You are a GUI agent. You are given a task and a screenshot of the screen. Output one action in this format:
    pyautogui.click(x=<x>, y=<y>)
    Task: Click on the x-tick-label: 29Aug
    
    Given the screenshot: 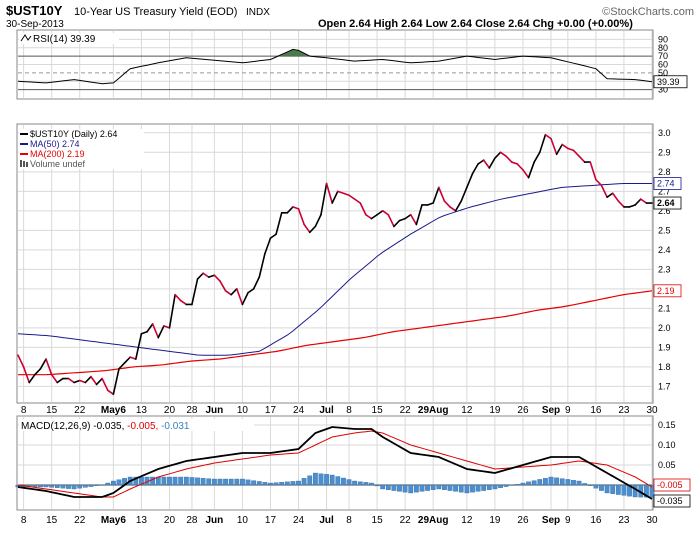 What is the action you would take?
    pyautogui.click(x=433, y=520)
    